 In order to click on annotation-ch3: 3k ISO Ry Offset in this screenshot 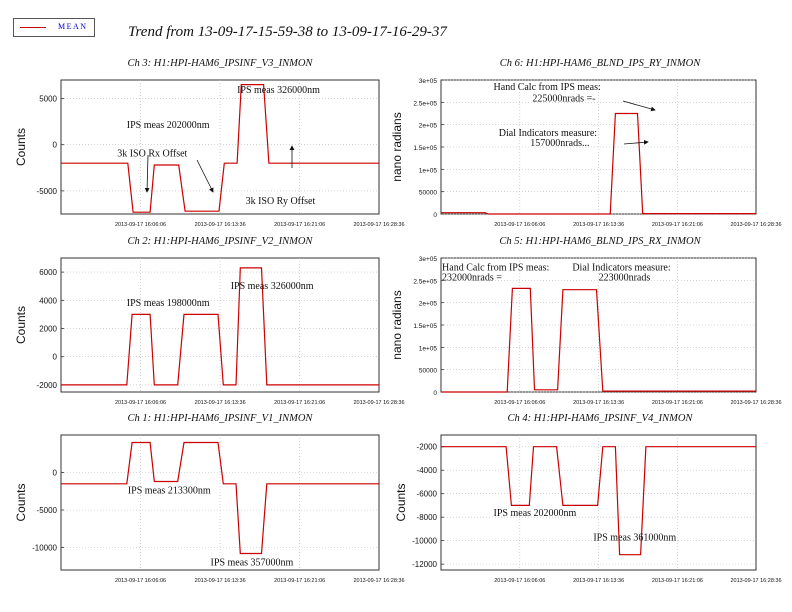, I will do `click(281, 201)`.